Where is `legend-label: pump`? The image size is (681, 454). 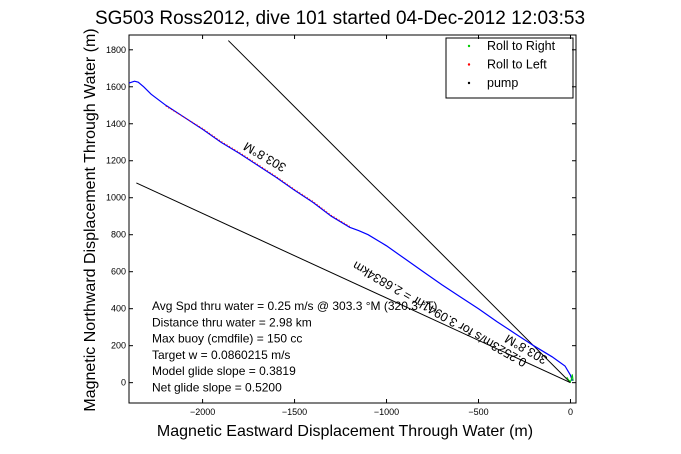 legend-label: pump is located at coordinates (502, 83).